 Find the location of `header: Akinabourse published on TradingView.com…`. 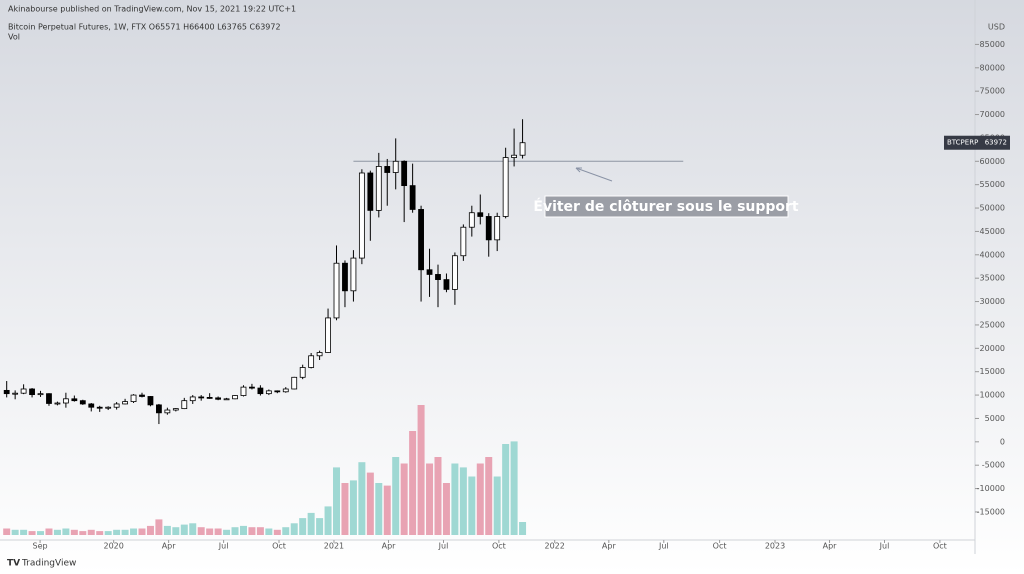

header: Akinabourse published on TradingView.com… is located at coordinates (152, 9).